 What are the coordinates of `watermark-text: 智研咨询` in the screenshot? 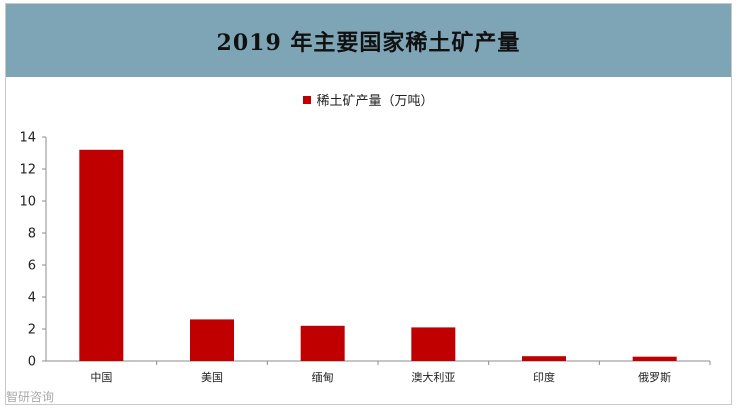 It's located at (30, 397).